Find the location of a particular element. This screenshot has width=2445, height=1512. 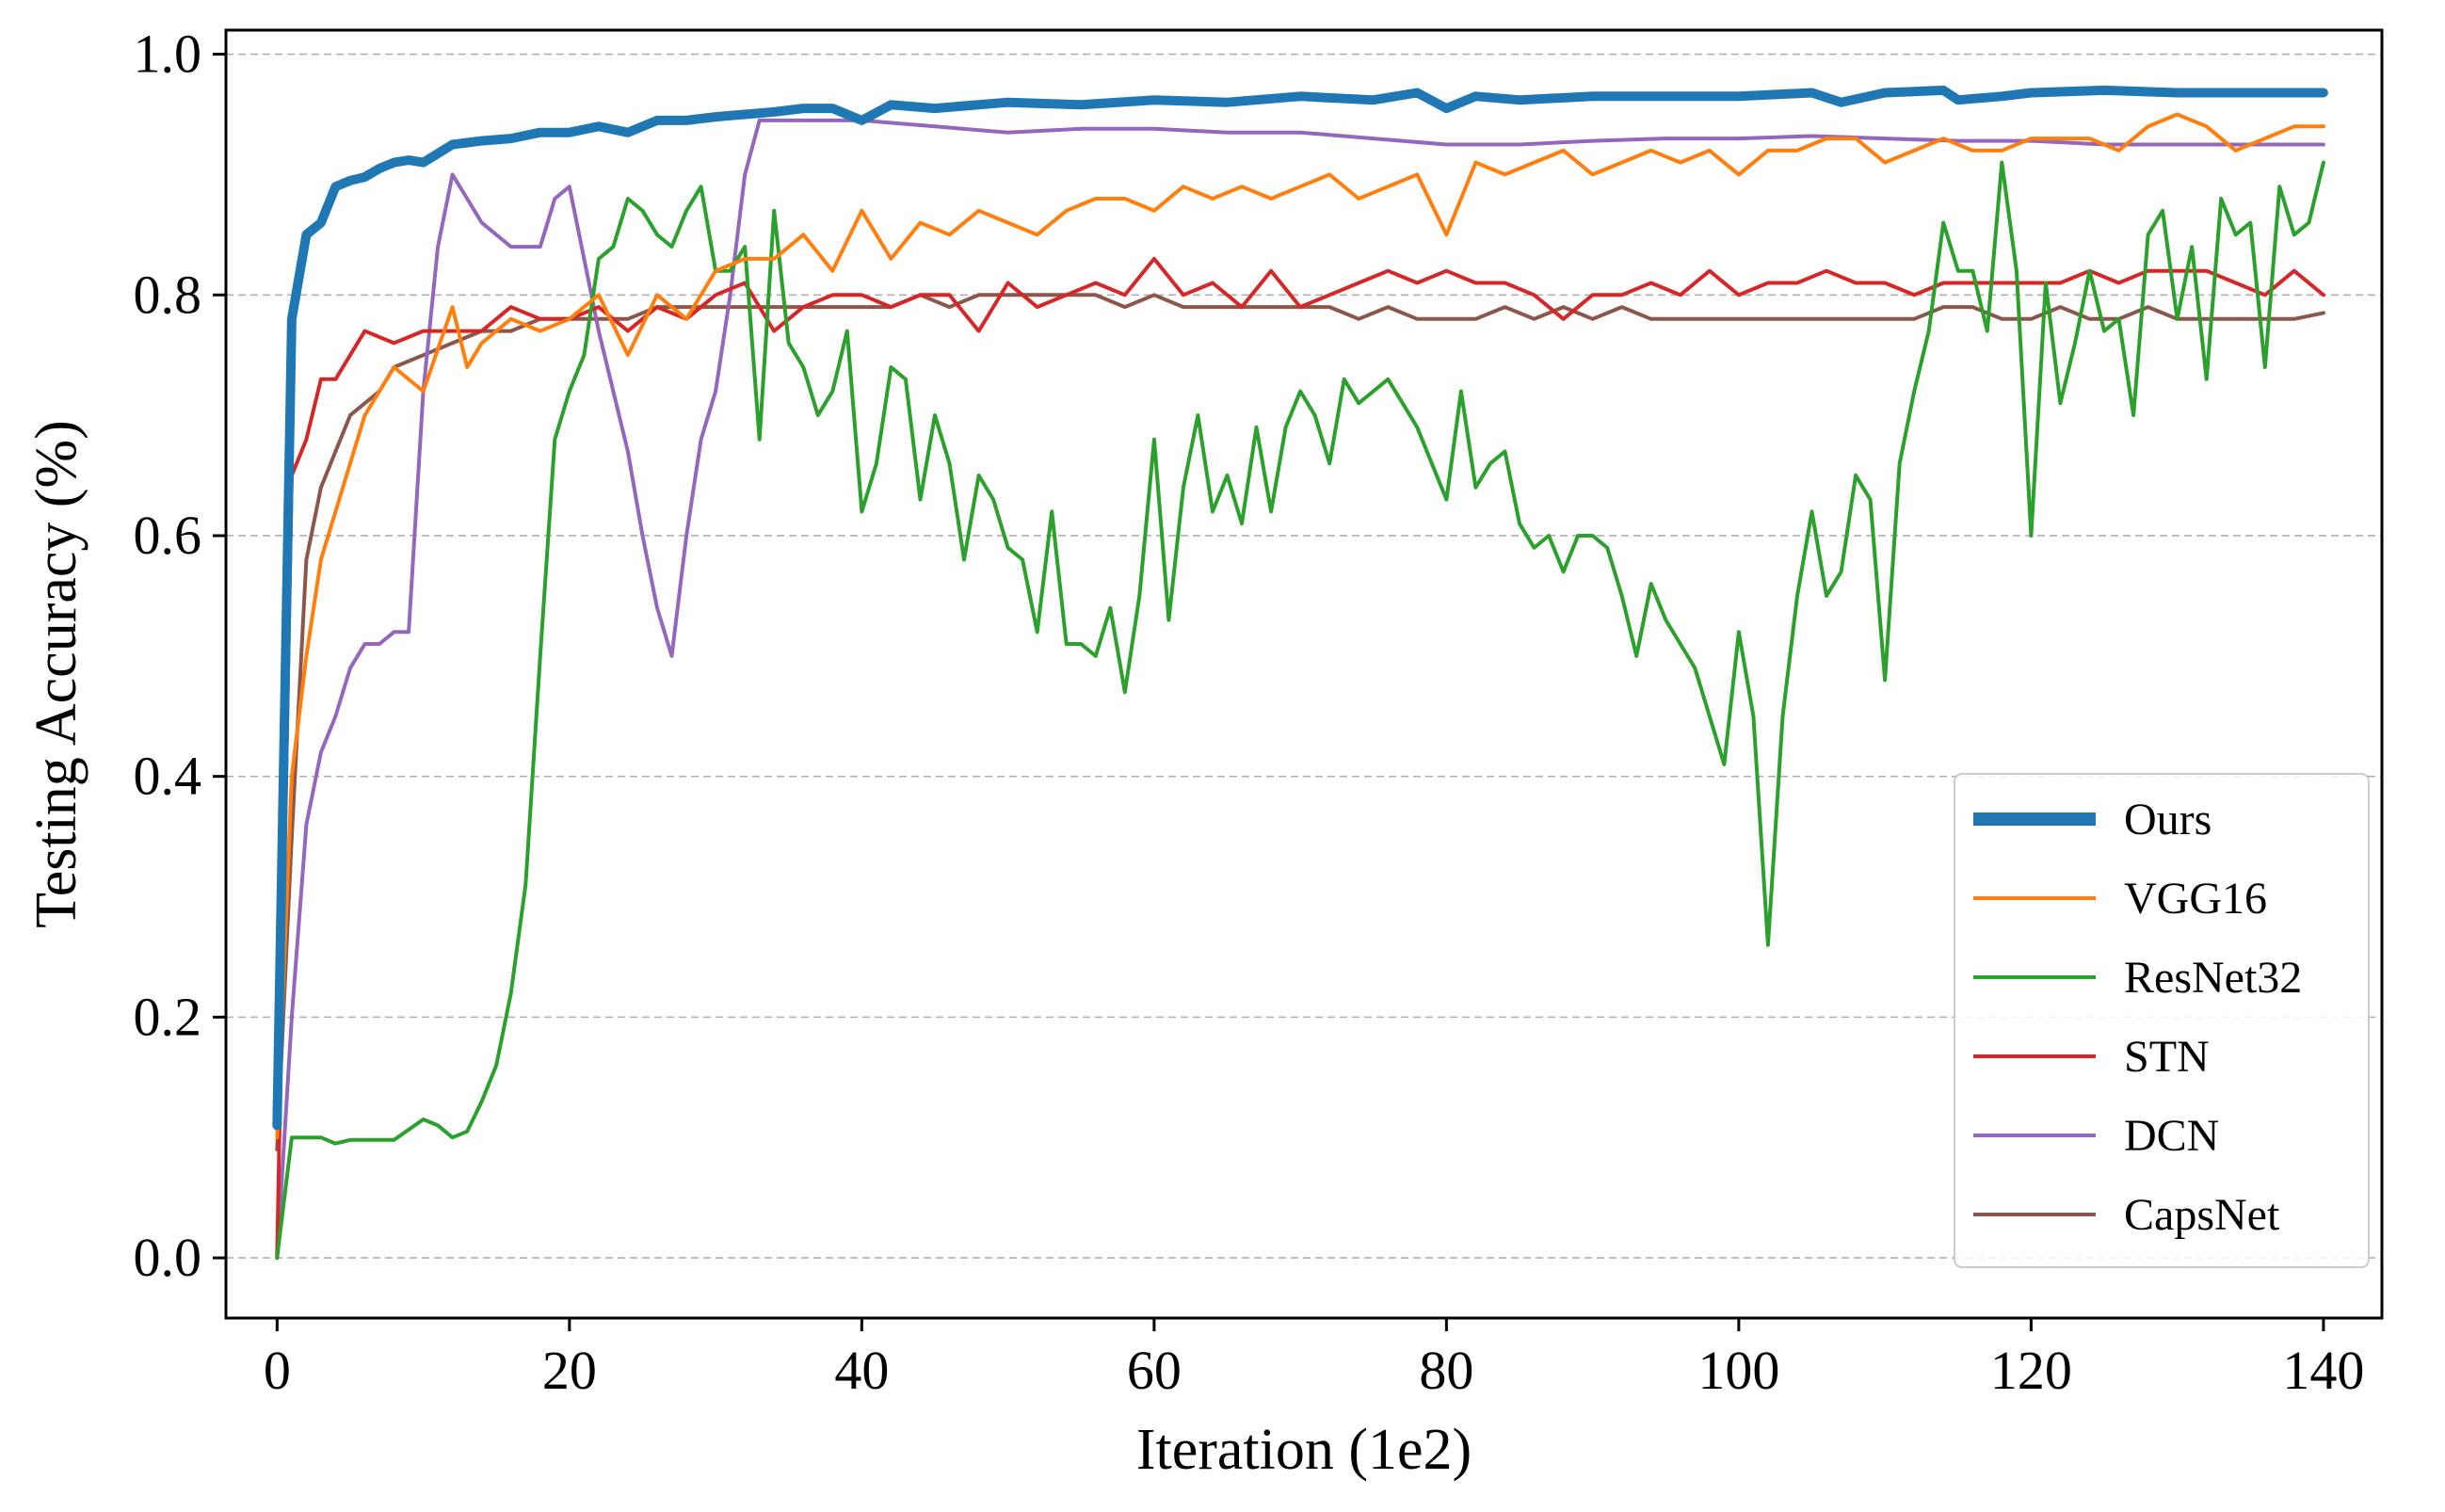

y-tick-label: 1.0 is located at coordinates (168, 54).